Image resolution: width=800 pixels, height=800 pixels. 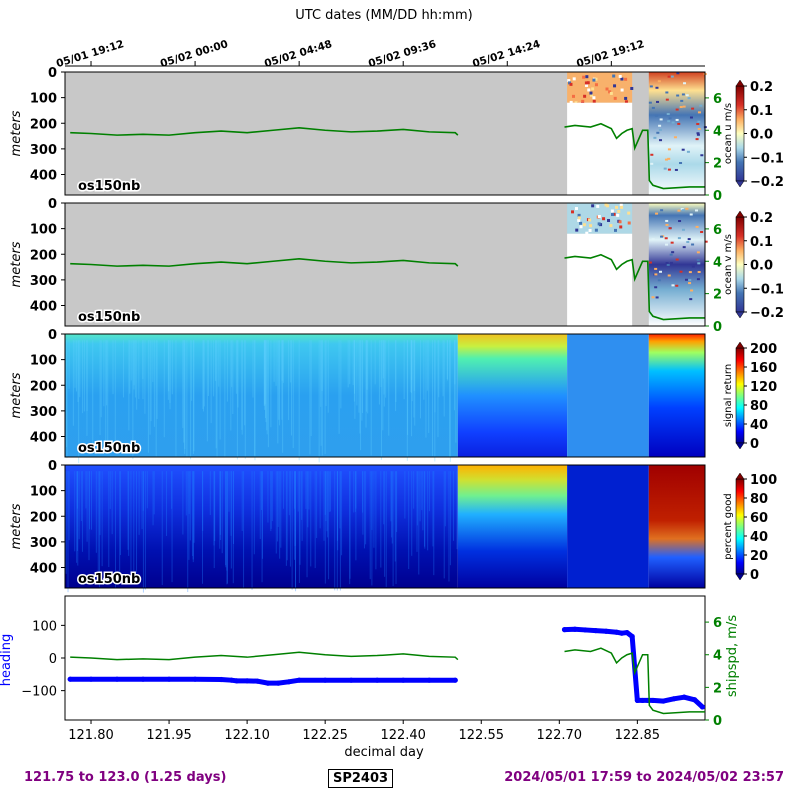 What do you see at coordinates (109, 579) in the screenshot?
I see `instrument-label: os150nb` at bounding box center [109, 579].